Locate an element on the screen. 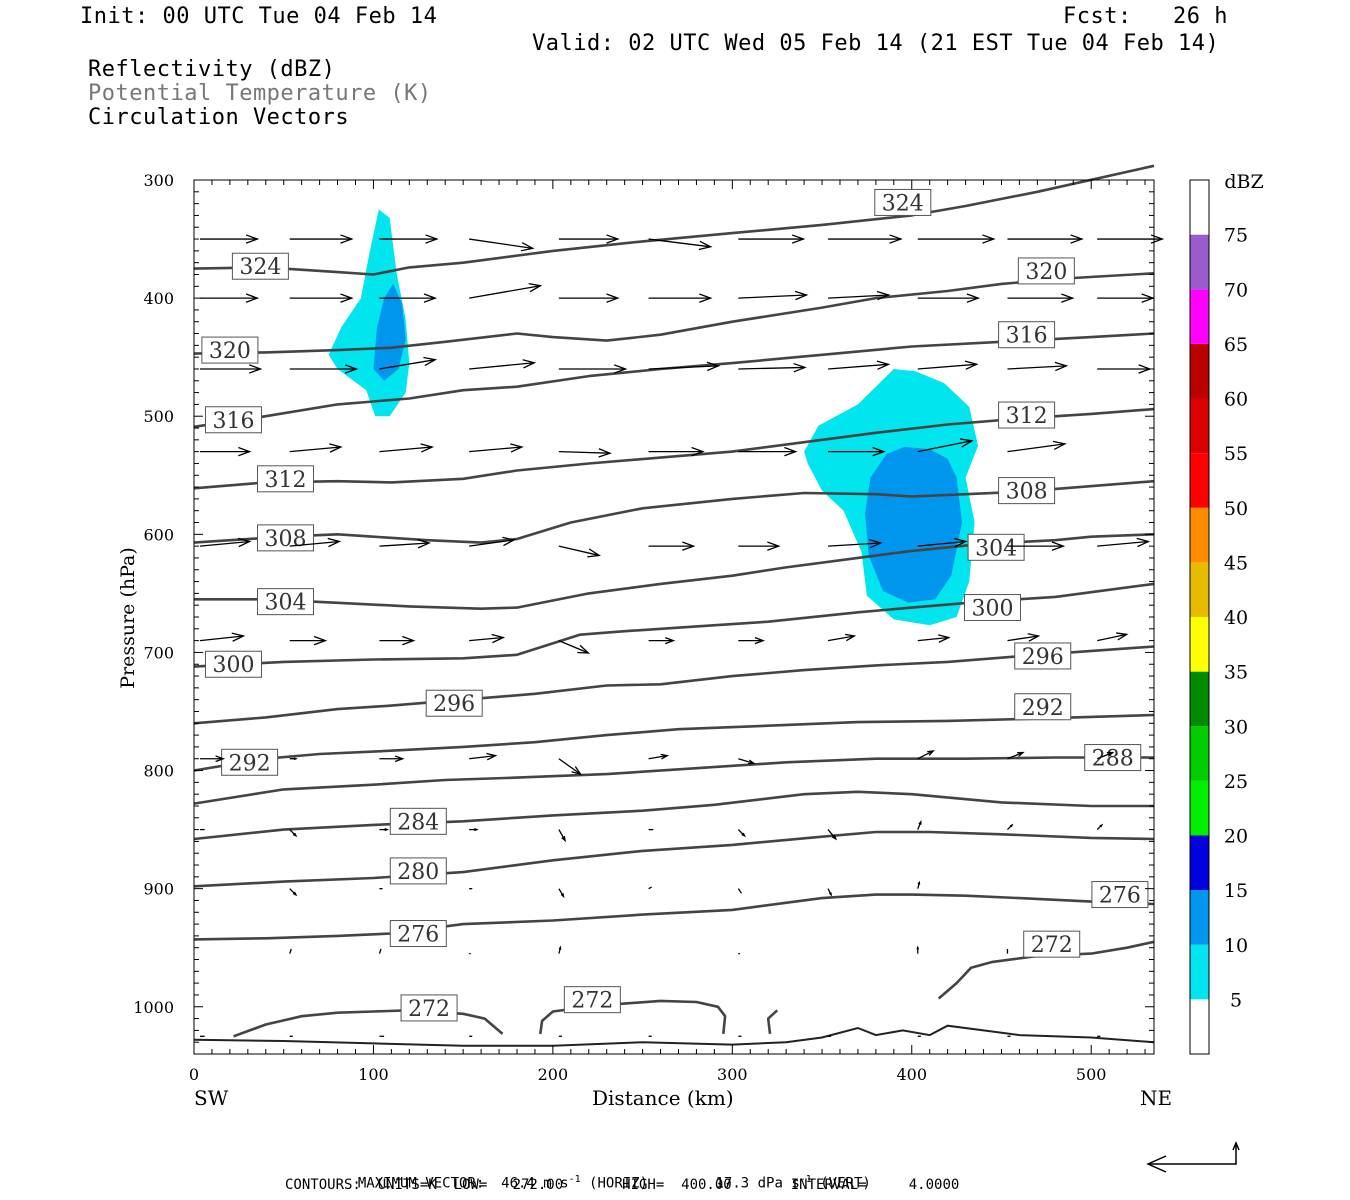 The image size is (1350, 1200). vector-arrow-p610-x150 is located at coordinates (492, 541).